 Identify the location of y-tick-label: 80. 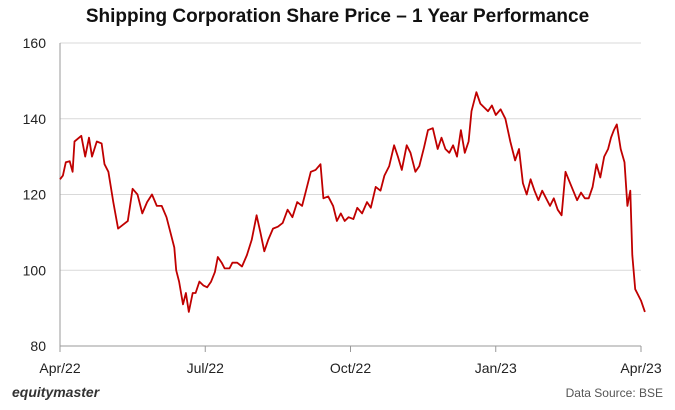
(38, 346).